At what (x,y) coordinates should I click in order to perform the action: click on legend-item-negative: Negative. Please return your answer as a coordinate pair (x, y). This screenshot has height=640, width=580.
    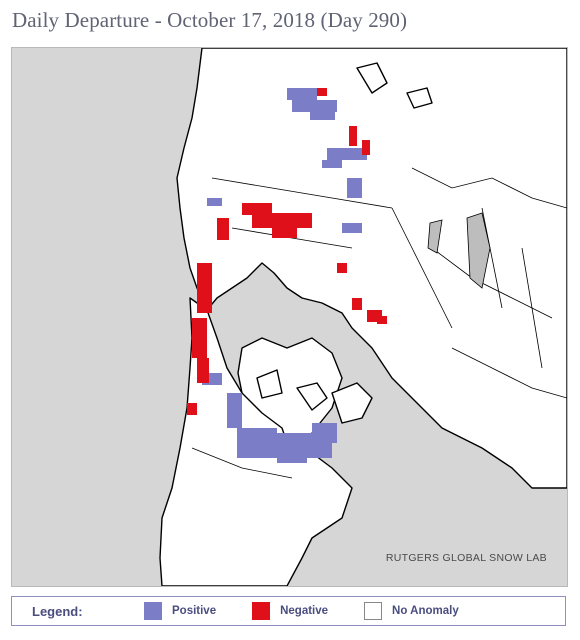
    Looking at the image, I should click on (290, 611).